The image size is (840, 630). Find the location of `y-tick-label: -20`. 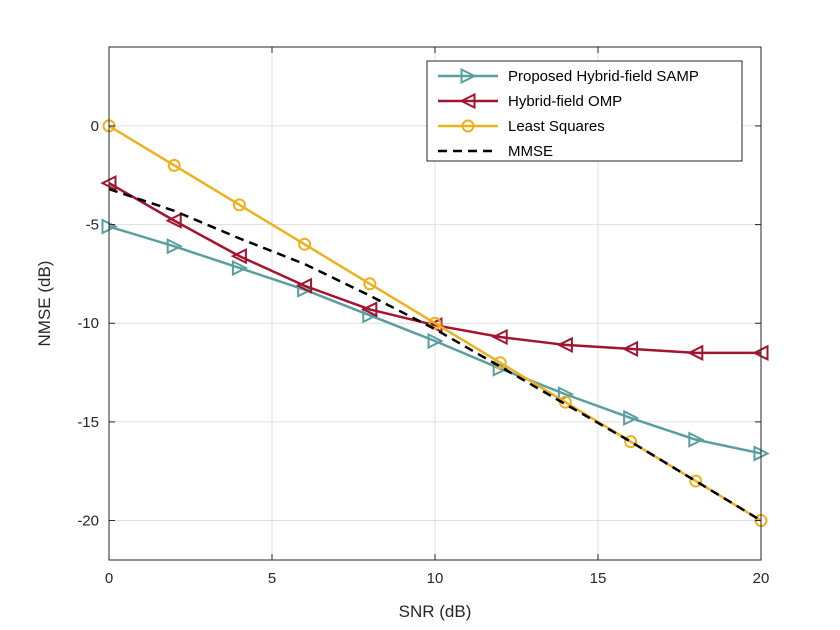

y-tick-label: -20 is located at coordinates (88, 521).